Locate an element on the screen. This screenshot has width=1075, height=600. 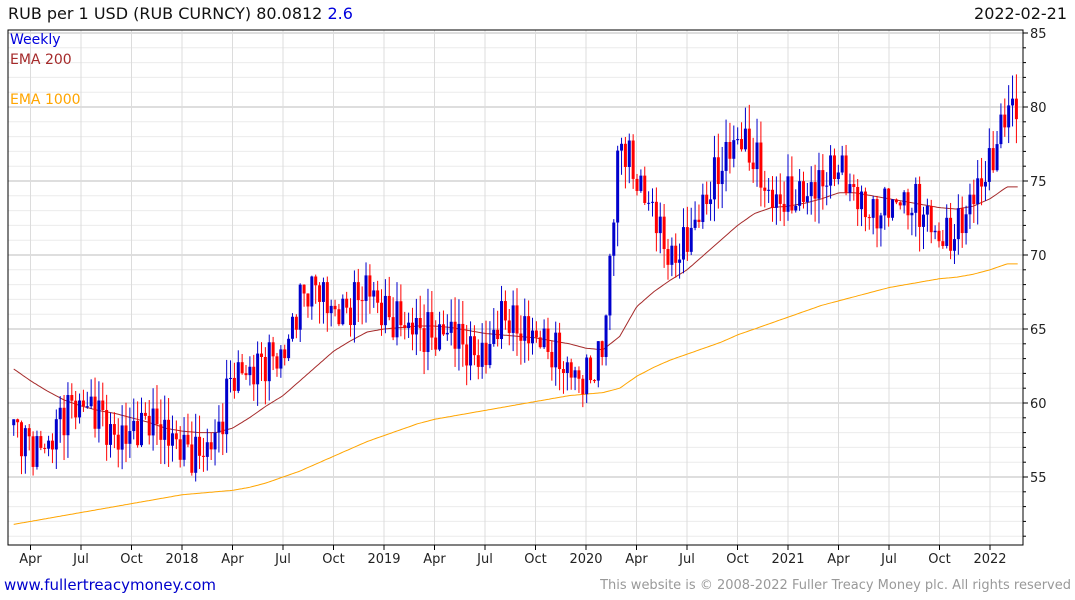
change-value: 2.6 is located at coordinates (340, 13).